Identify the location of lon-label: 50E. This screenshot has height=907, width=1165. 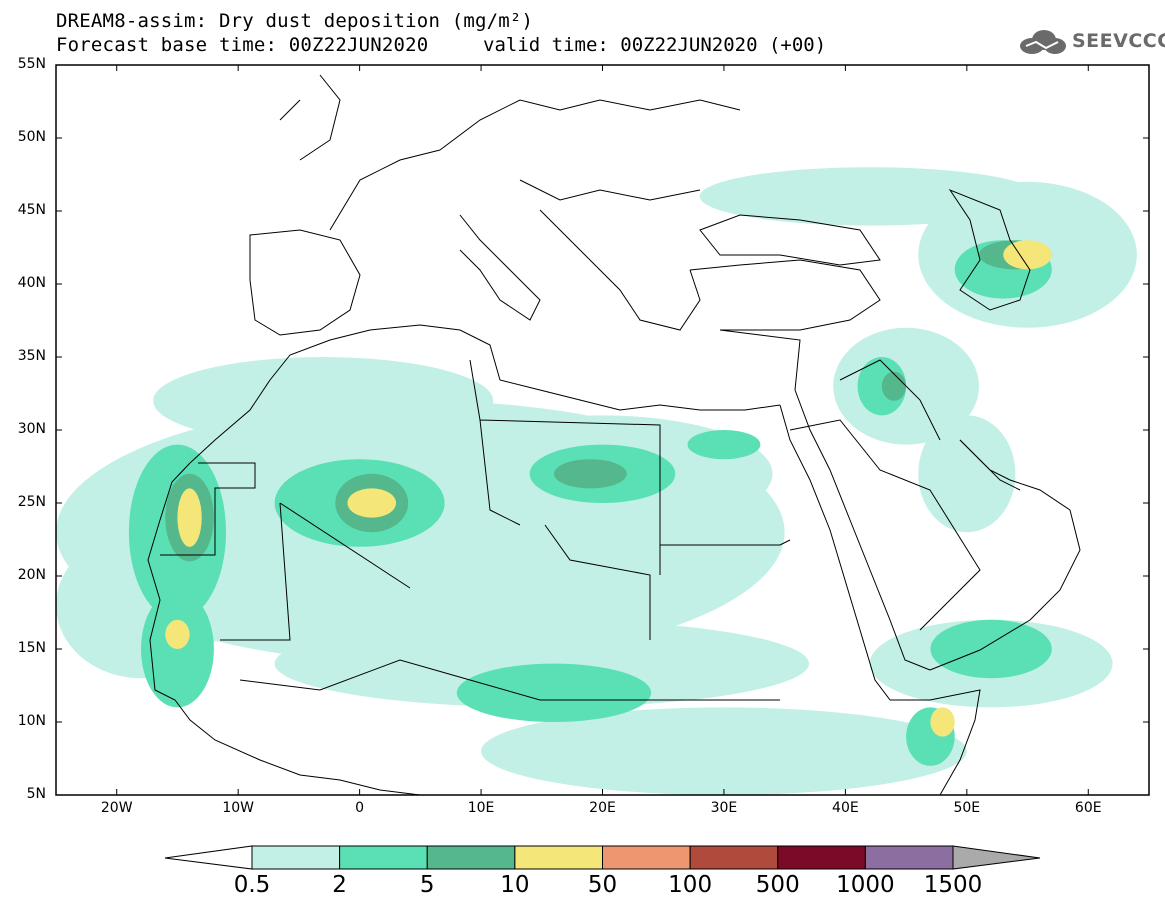
(967, 808).